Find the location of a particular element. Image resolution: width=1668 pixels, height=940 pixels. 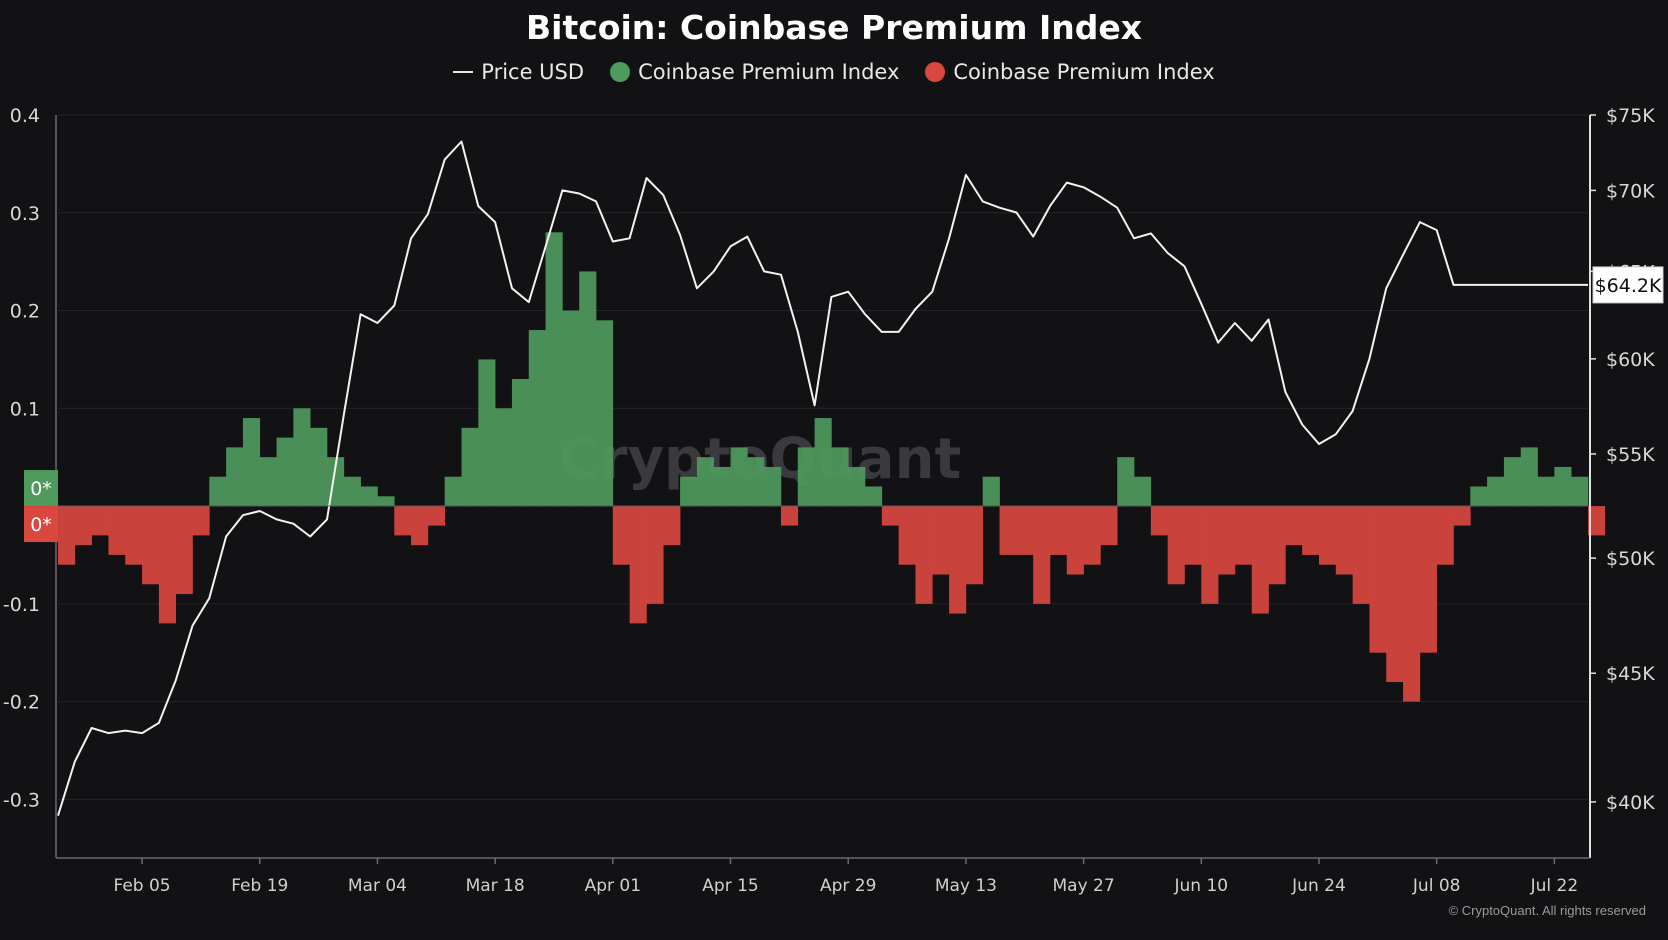

zero-label-negative: 0* is located at coordinates (41, 525).